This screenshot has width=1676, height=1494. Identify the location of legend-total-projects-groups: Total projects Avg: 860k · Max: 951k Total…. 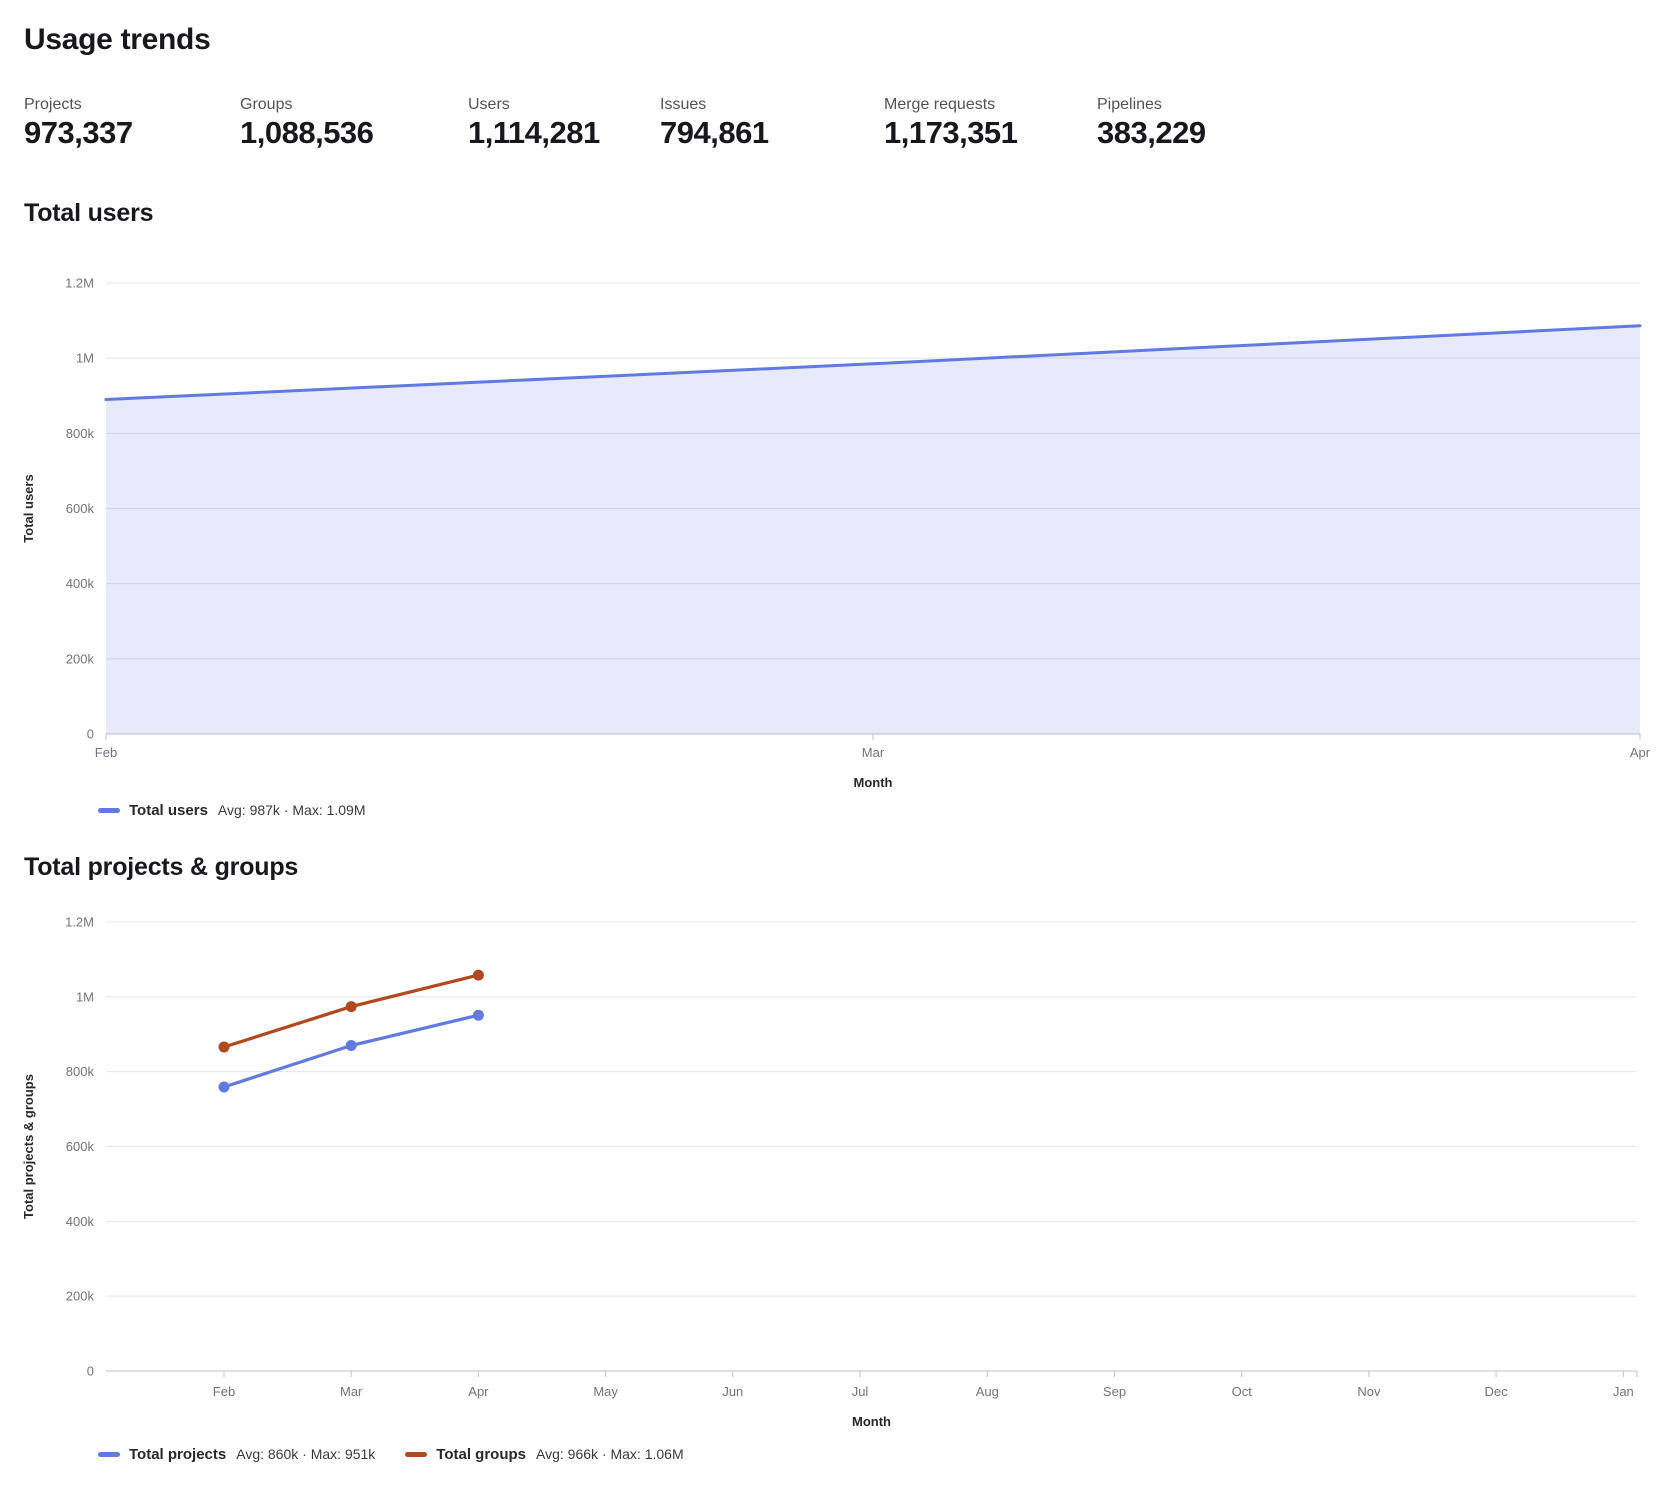
(887, 1454).